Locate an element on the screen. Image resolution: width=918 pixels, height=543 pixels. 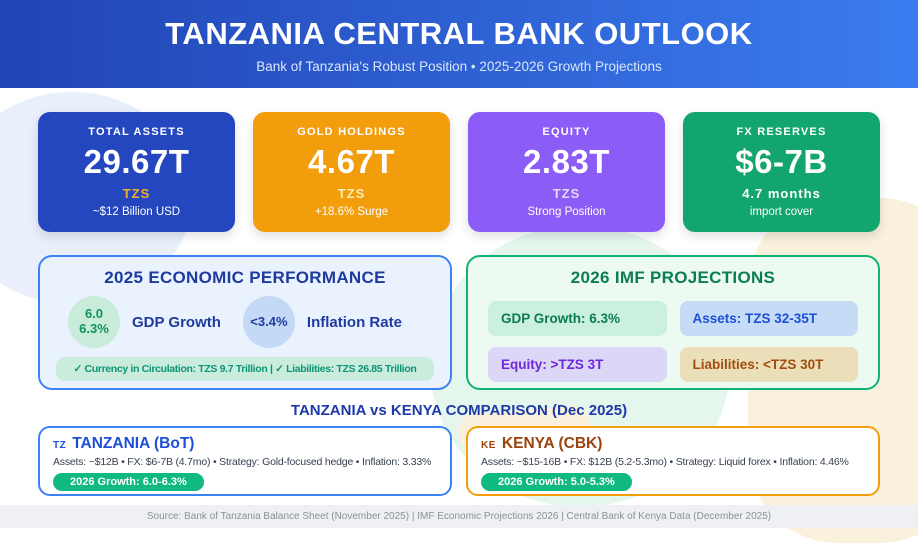
gdp-circle-line2: 6.3% is located at coordinates (94, 328).